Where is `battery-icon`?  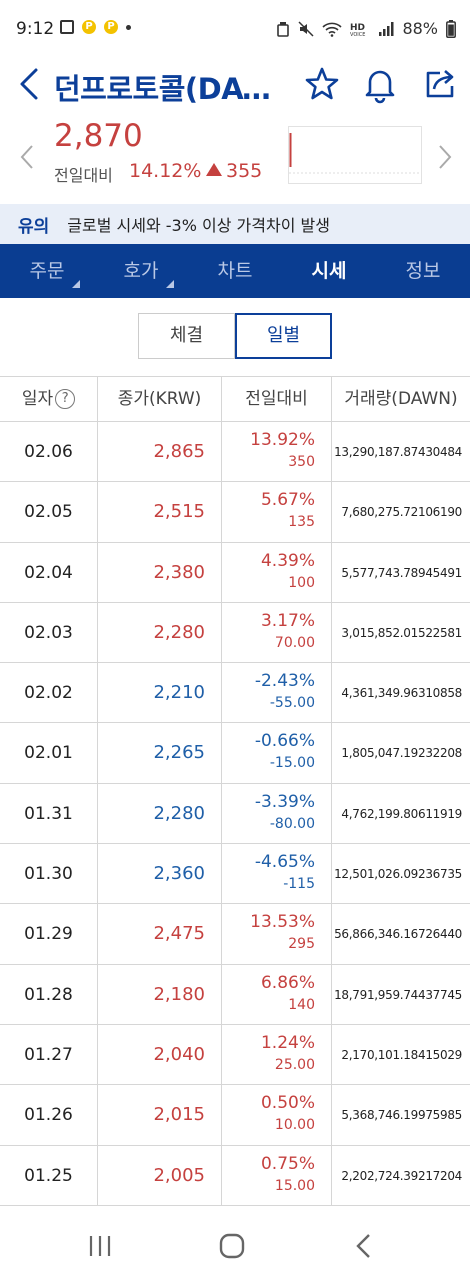 battery-icon is located at coordinates (451, 28).